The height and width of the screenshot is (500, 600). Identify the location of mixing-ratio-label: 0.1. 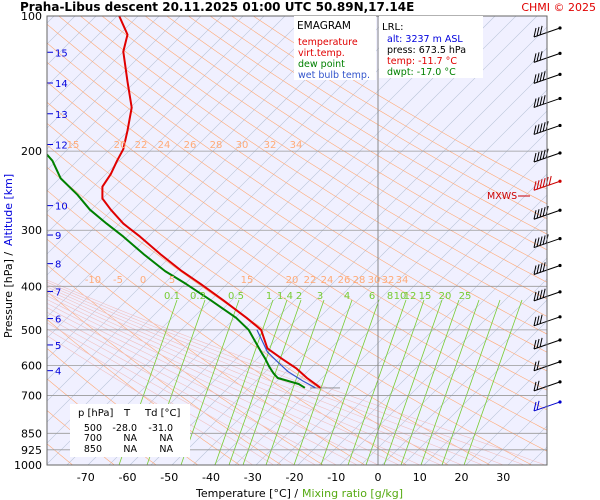
(172, 296).